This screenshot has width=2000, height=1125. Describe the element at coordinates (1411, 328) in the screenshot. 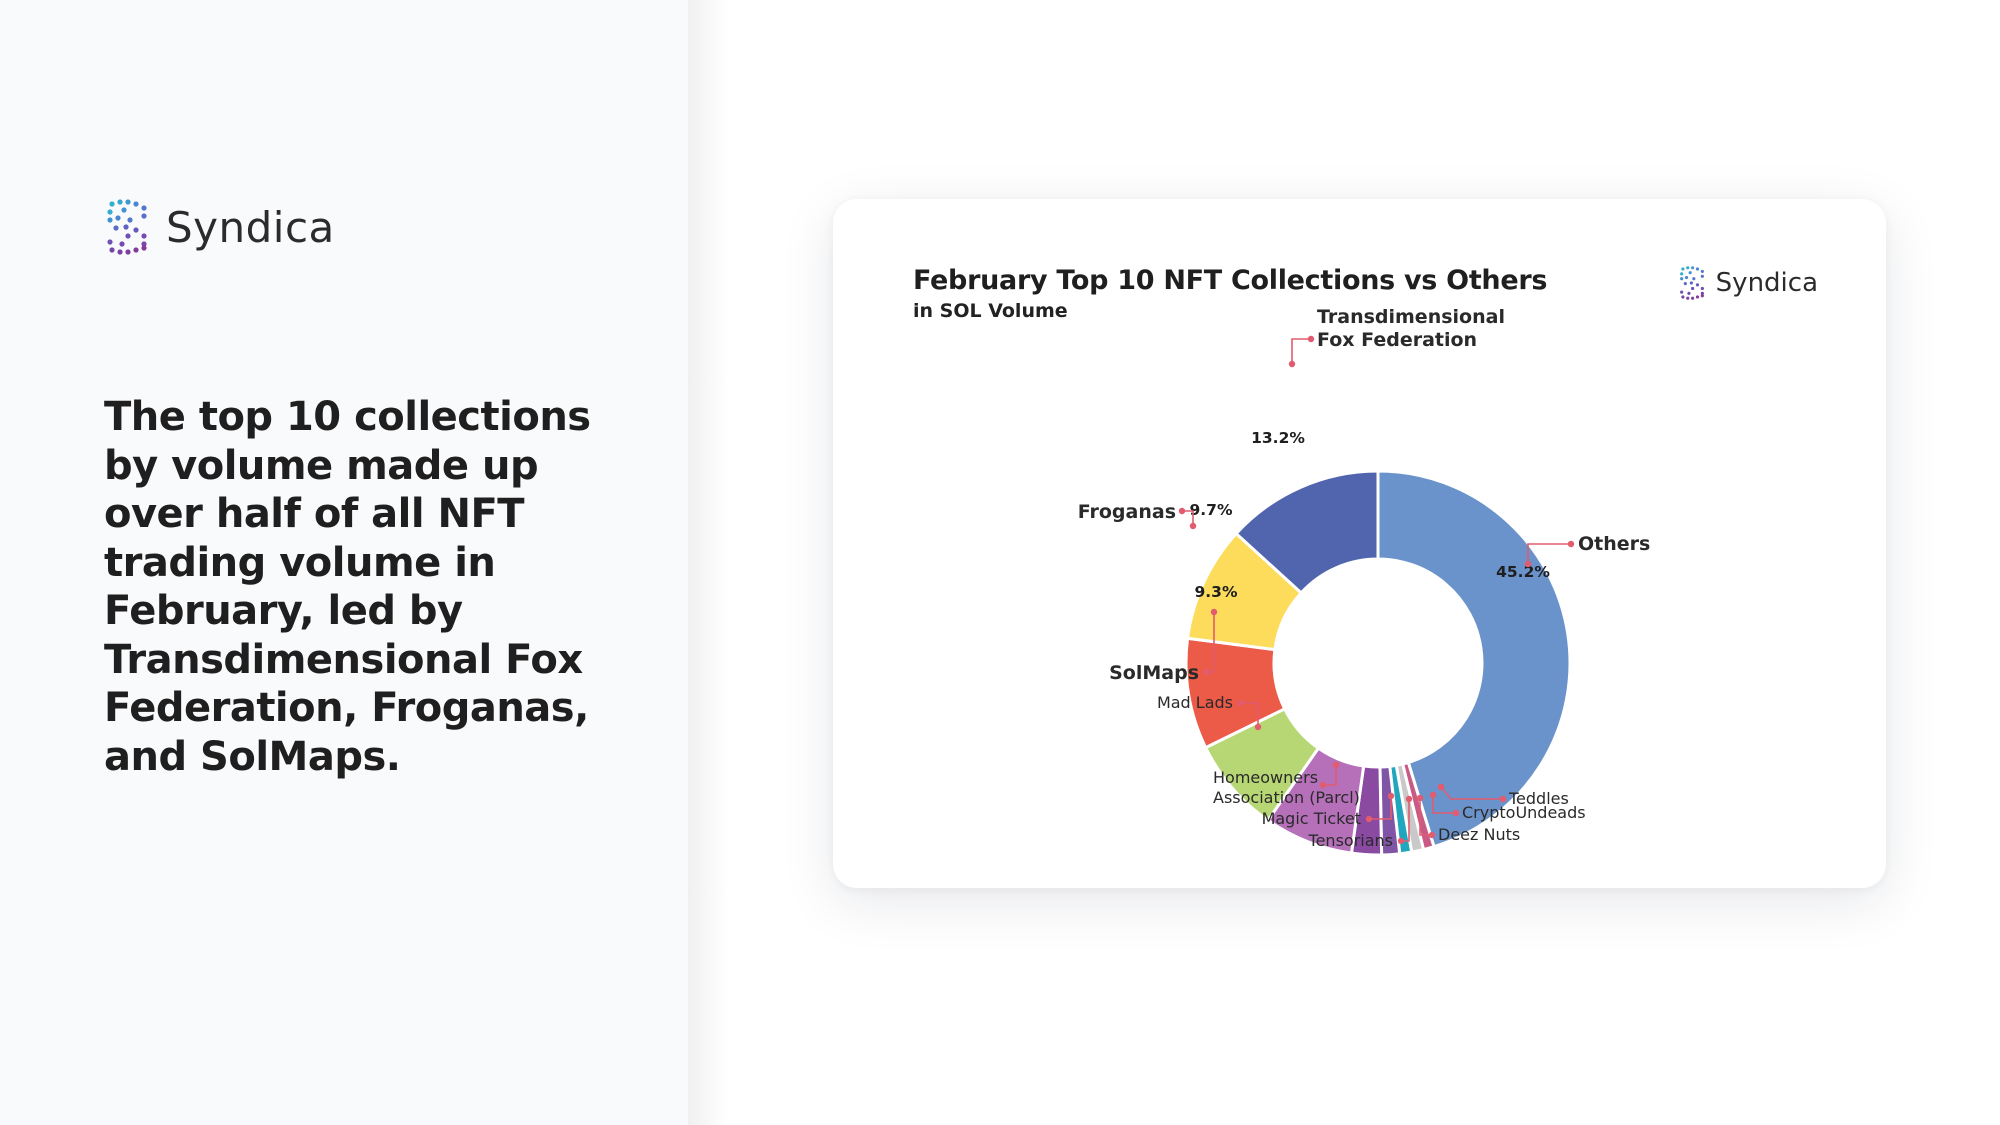

I see `category-label: Transdimensional Fox Federation` at that location.